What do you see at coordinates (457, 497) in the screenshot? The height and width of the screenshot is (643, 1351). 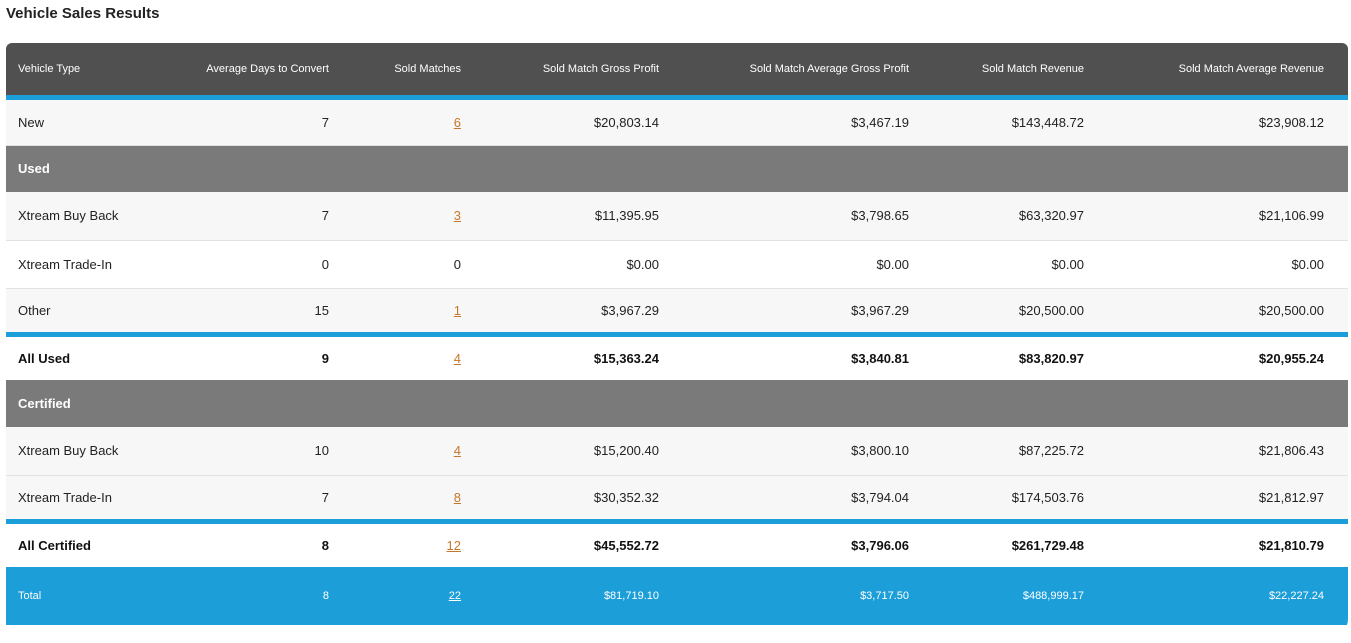 I see `sold-matches-link: 8` at bounding box center [457, 497].